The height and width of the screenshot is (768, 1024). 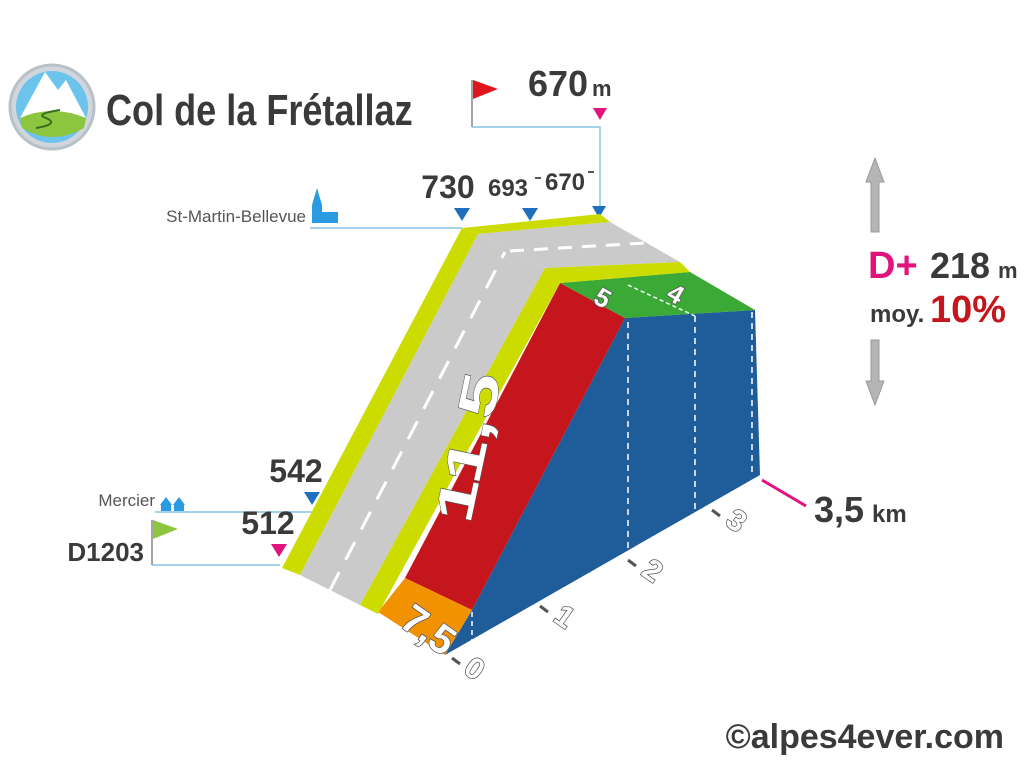 What do you see at coordinates (897, 314) in the screenshot?
I see `avg-label: moy.` at bounding box center [897, 314].